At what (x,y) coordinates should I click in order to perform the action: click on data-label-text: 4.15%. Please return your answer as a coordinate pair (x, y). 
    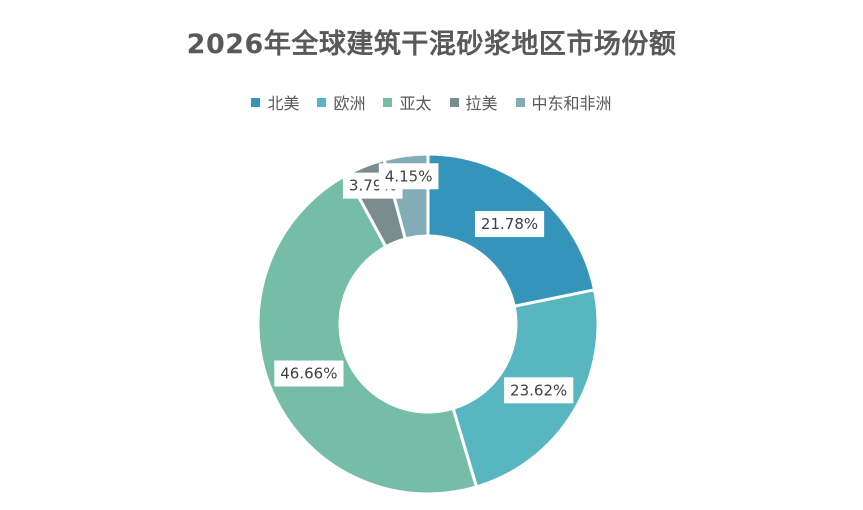
    Looking at the image, I should click on (409, 176).